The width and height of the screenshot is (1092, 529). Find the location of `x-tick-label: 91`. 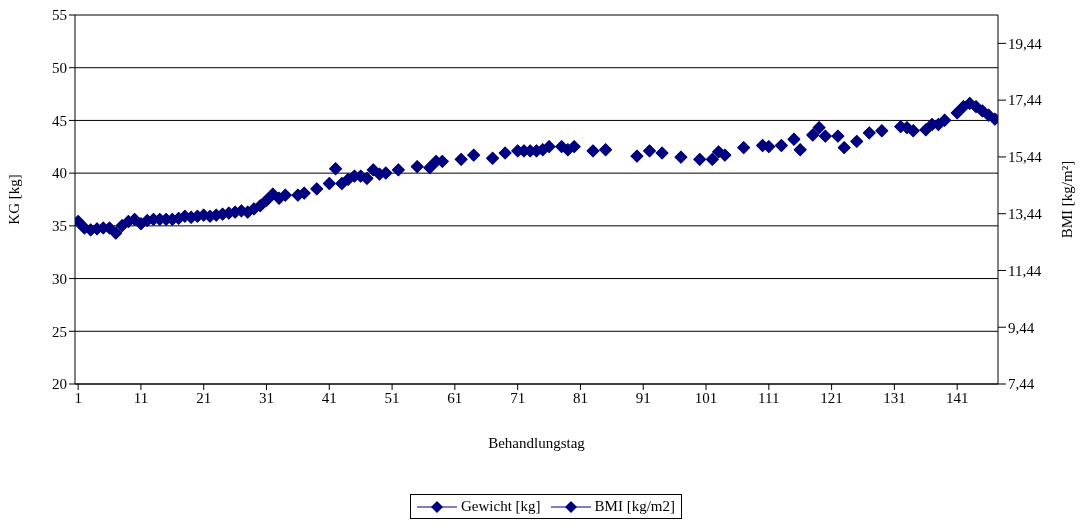

x-tick-label: 91 is located at coordinates (643, 397).